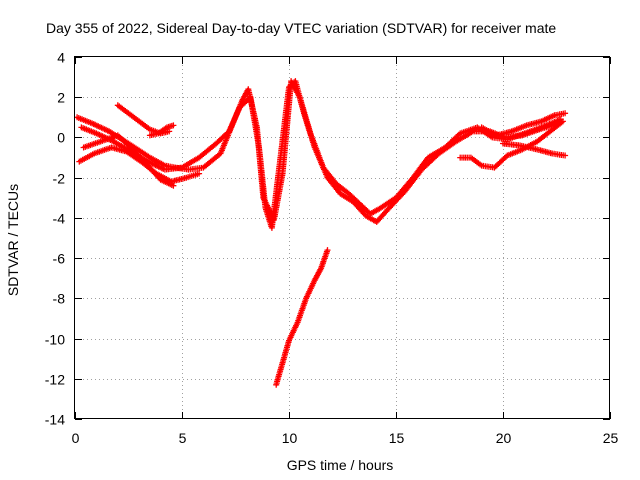 This screenshot has width=640, height=480. What do you see at coordinates (61, 98) in the screenshot?
I see `y-tick-label: 2` at bounding box center [61, 98].